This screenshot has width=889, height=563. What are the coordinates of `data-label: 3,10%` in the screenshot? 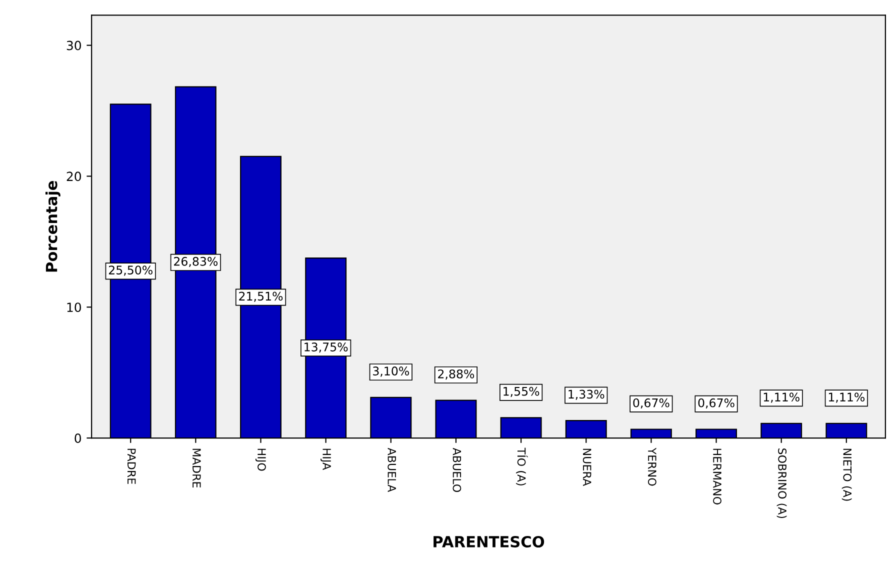 It's located at (391, 371).